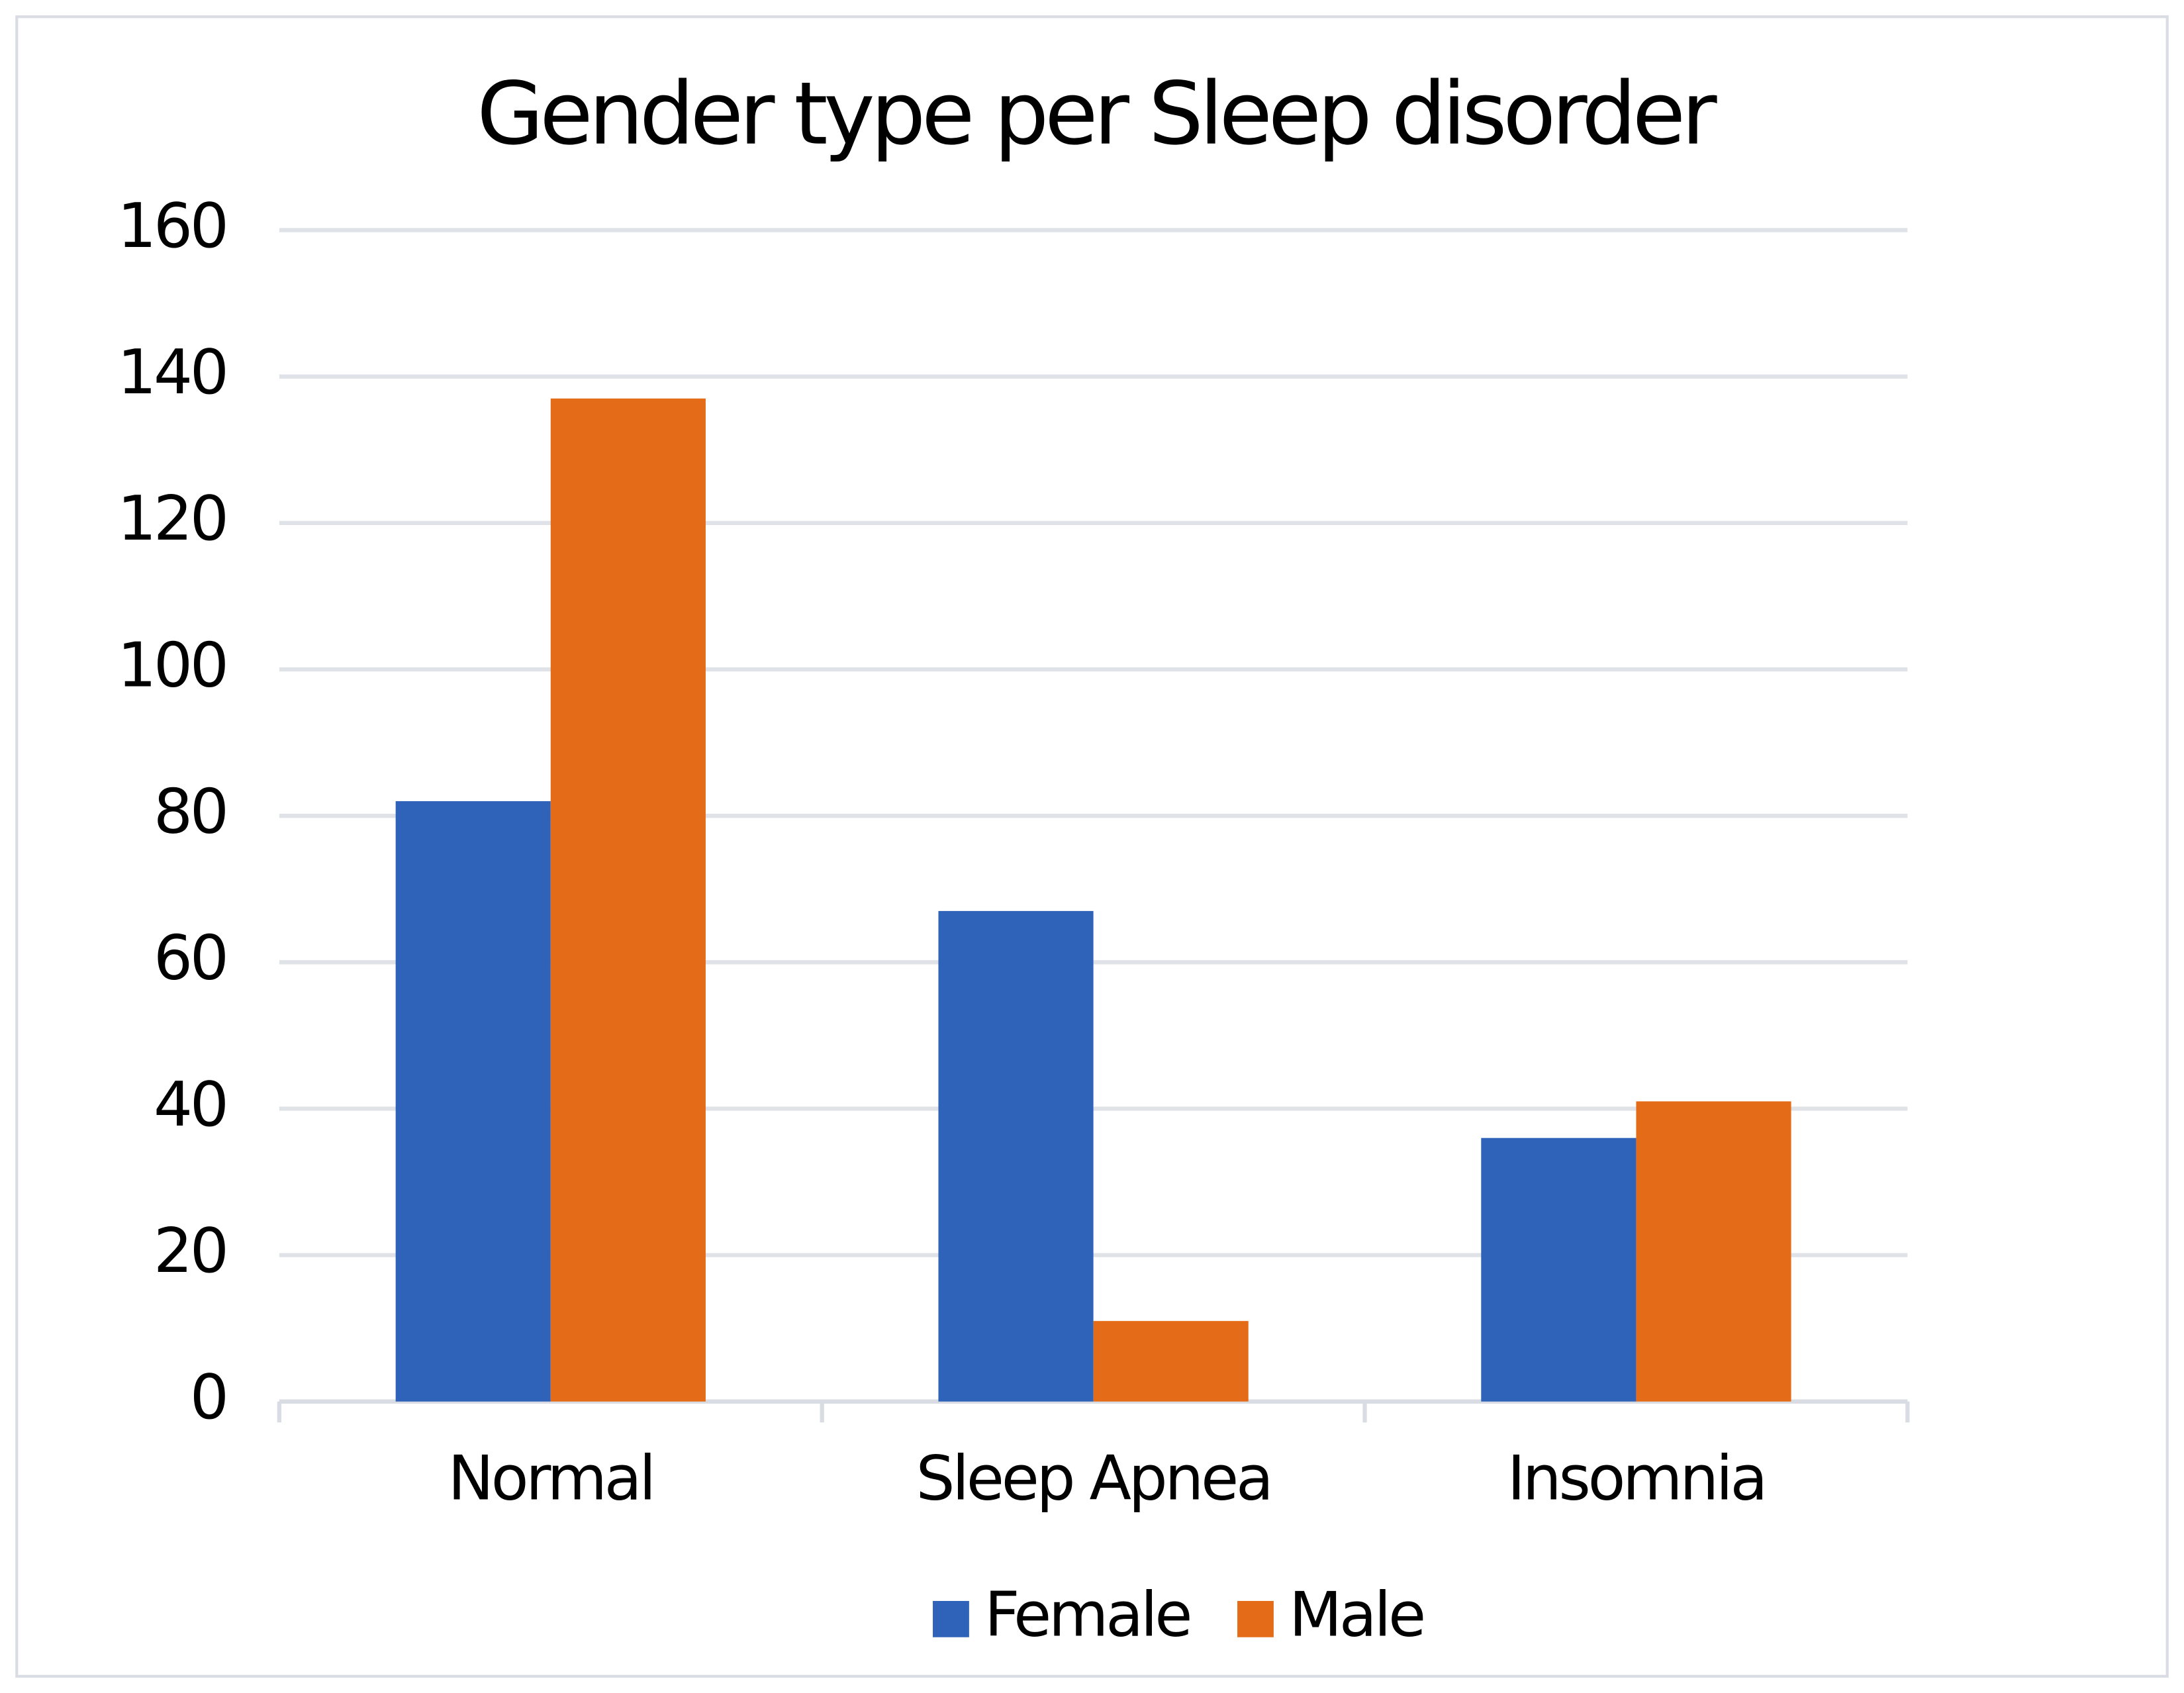 The image size is (2184, 1693). Describe the element at coordinates (190, 958) in the screenshot. I see `y-tick-label: 60` at that location.